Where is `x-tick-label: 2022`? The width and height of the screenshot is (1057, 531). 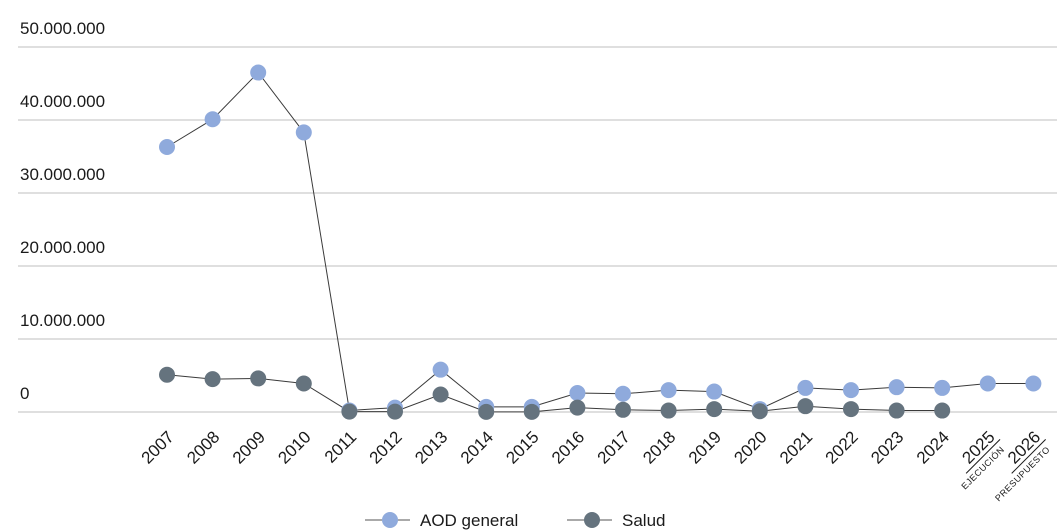
x-tick-label: 2022 is located at coordinates (842, 447).